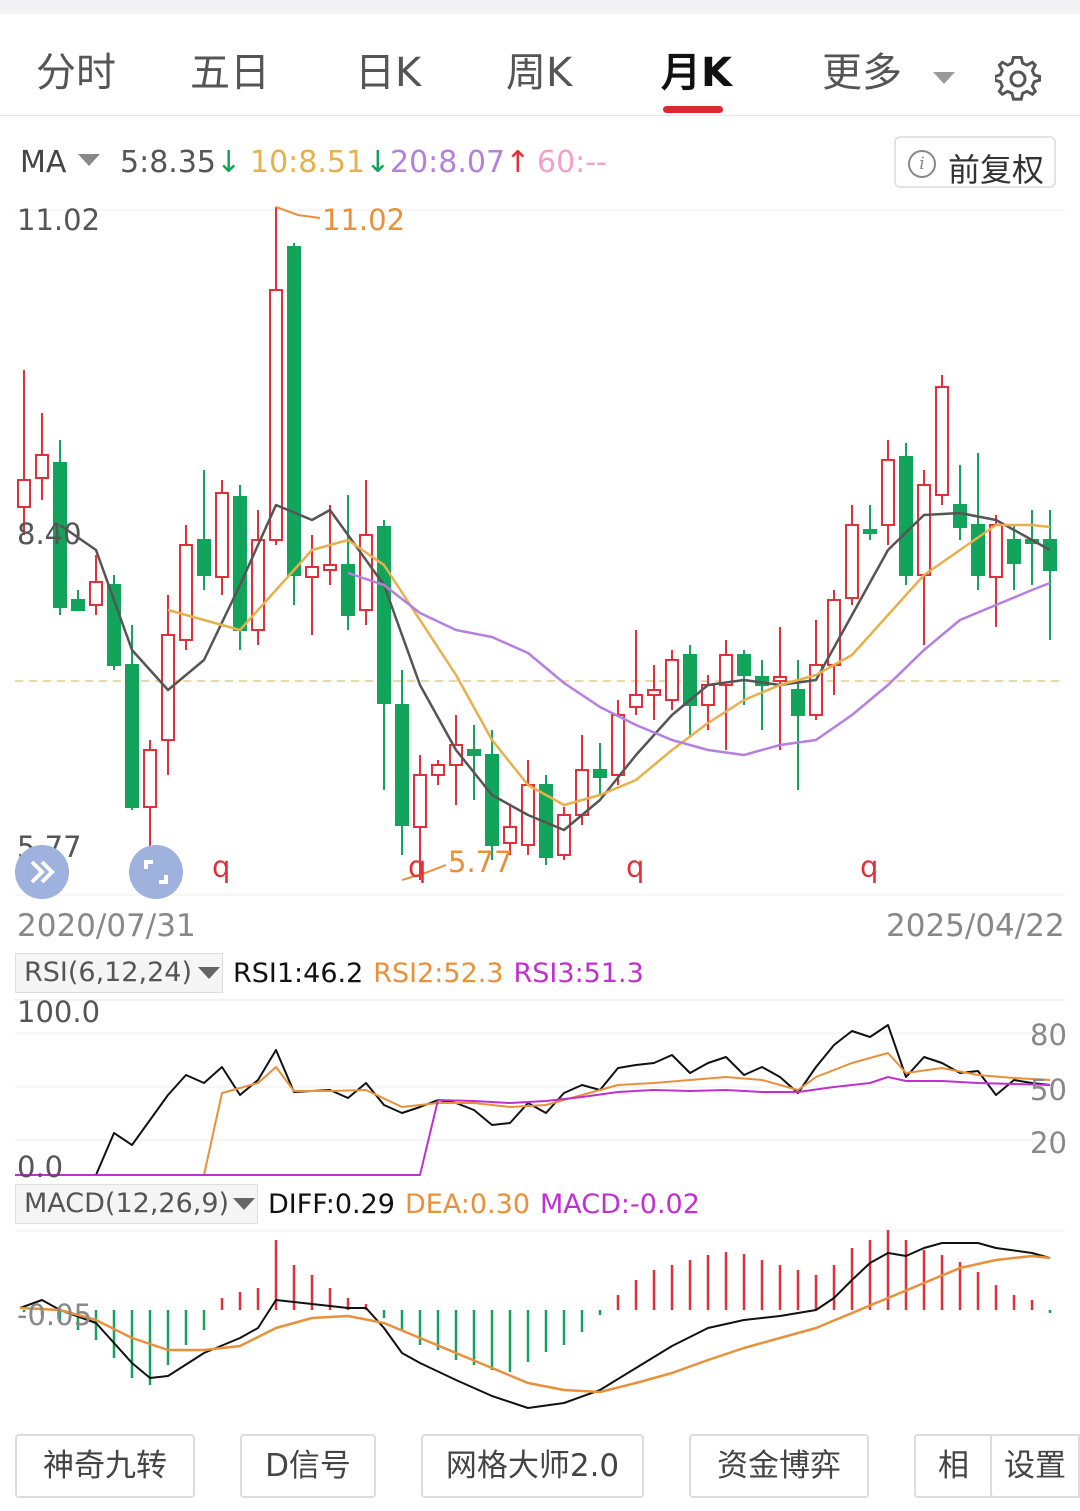  I want to click on related-button: 相, so click(954, 1466).